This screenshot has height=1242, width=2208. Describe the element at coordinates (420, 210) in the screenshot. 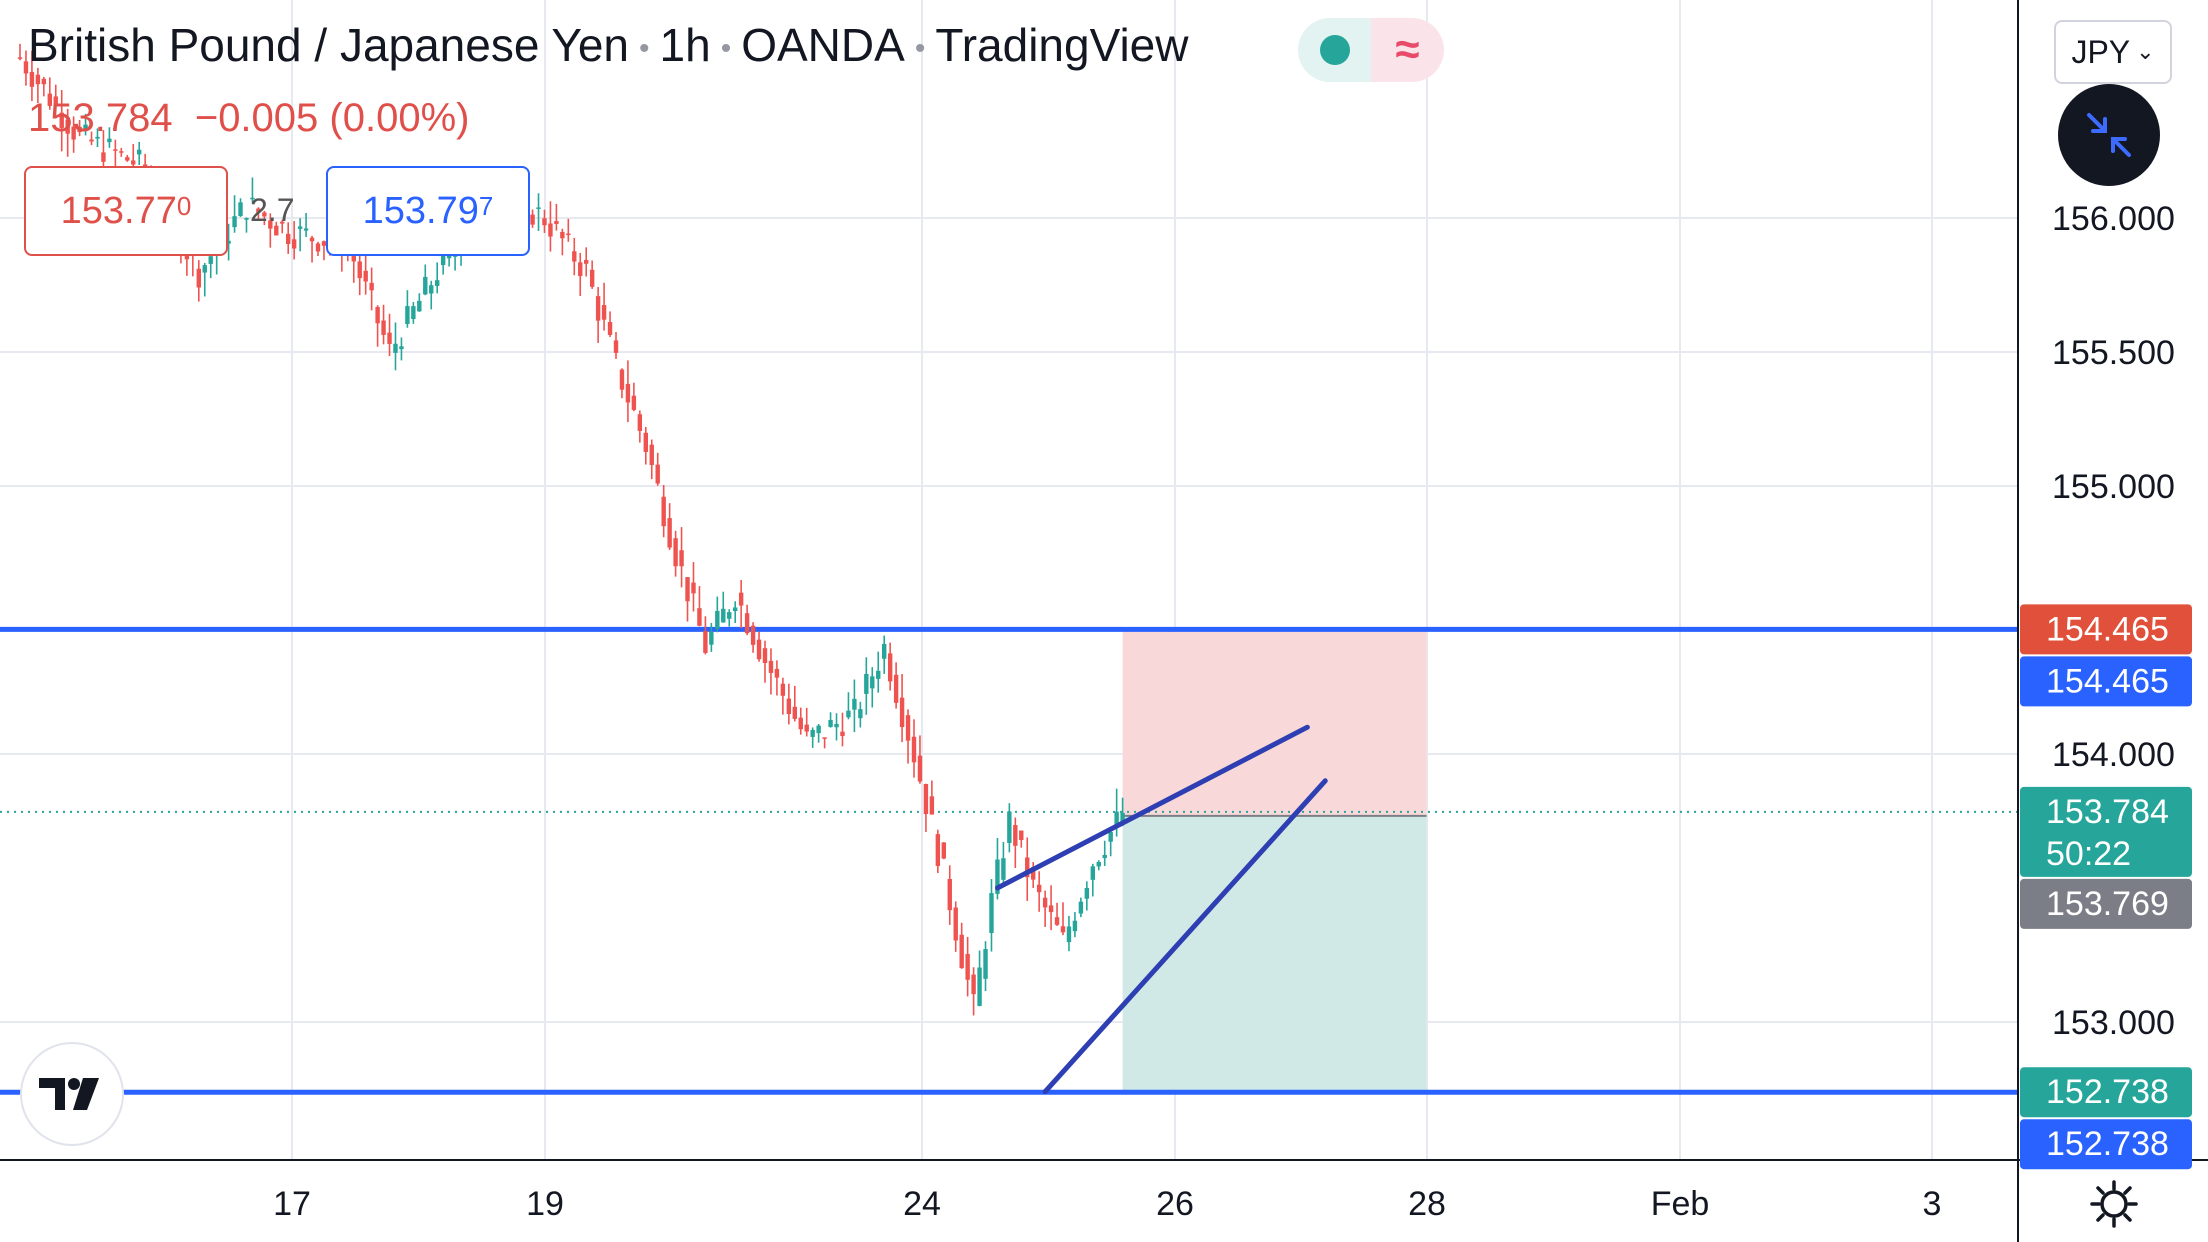

I see `ask-price: 153.79` at that location.